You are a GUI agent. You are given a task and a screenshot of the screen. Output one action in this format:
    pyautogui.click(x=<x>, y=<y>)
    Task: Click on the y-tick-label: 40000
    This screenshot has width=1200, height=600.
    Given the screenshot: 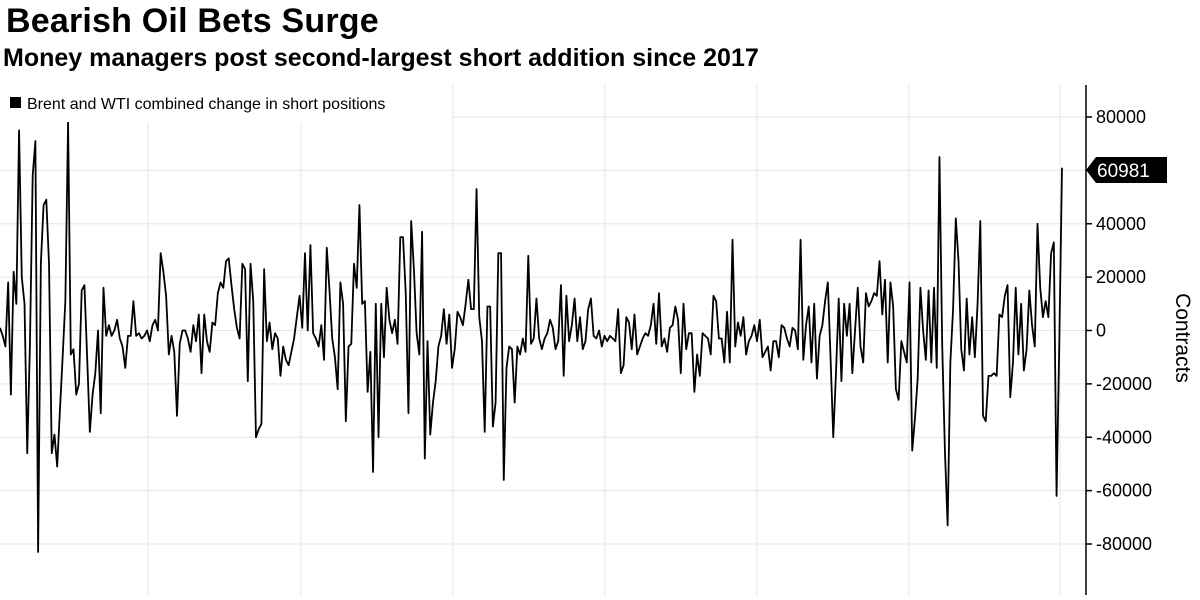 What is the action you would take?
    pyautogui.click(x=1121, y=224)
    